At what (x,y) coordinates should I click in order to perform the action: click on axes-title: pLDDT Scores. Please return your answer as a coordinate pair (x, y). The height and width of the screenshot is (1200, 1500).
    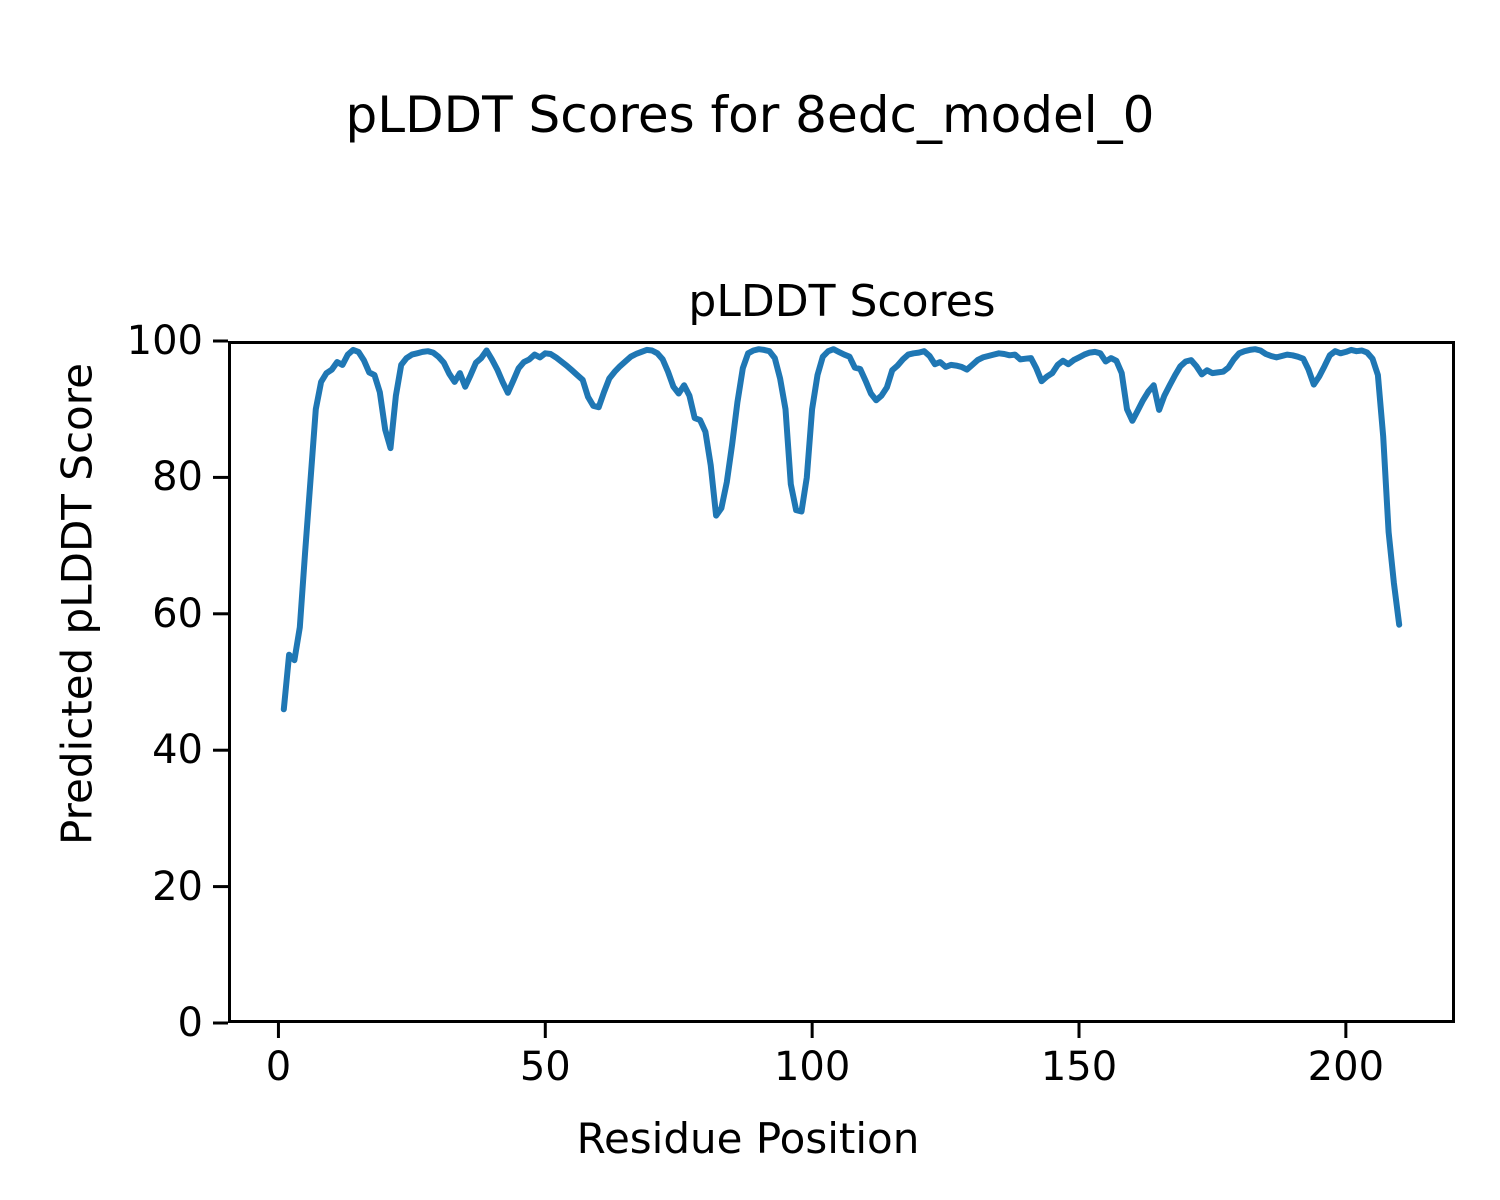
    Looking at the image, I should click on (842, 301).